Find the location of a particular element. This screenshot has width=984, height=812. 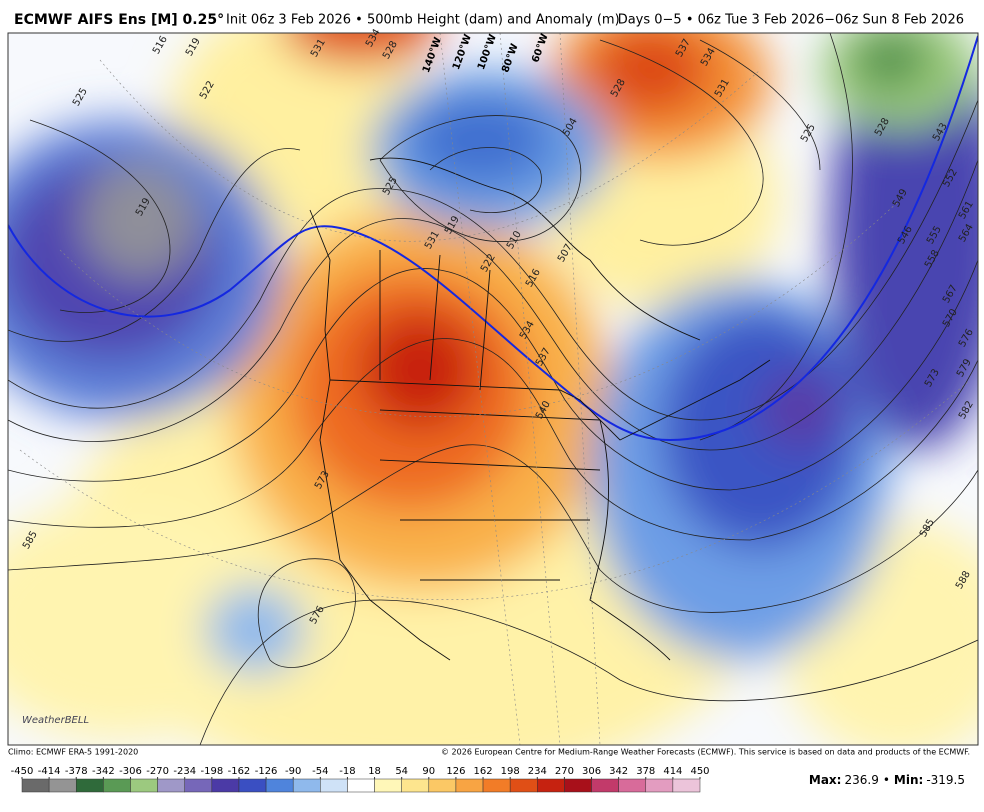

colorbar-tick-label: 18 is located at coordinates (374, 771).